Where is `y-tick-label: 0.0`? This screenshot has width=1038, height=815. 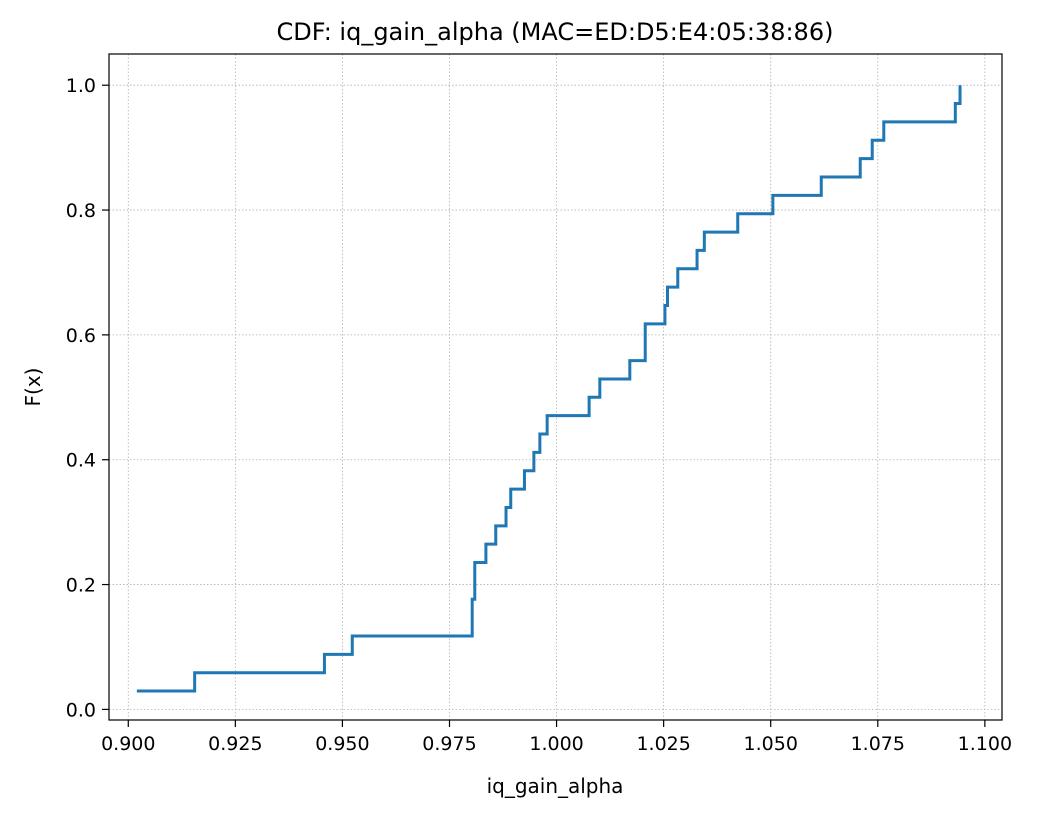
y-tick-label: 0.0 is located at coordinates (81, 710).